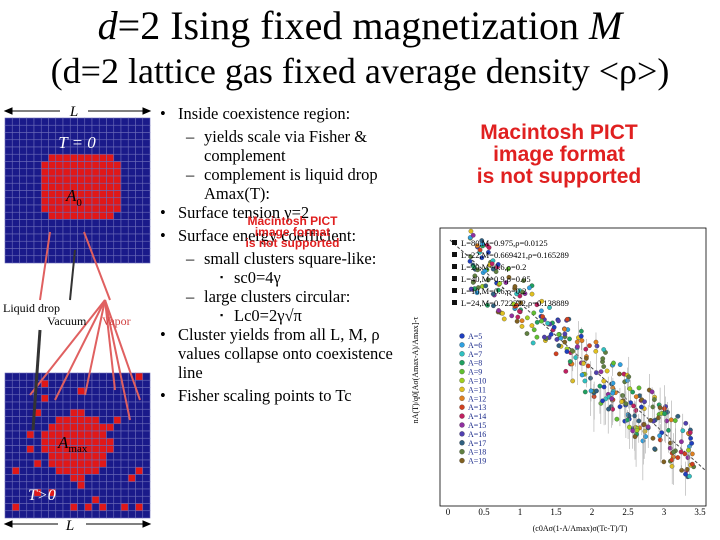 The width and height of the screenshot is (720, 540). Describe the element at coordinates (85, 326) in the screenshot. I see `arrows` at that location.